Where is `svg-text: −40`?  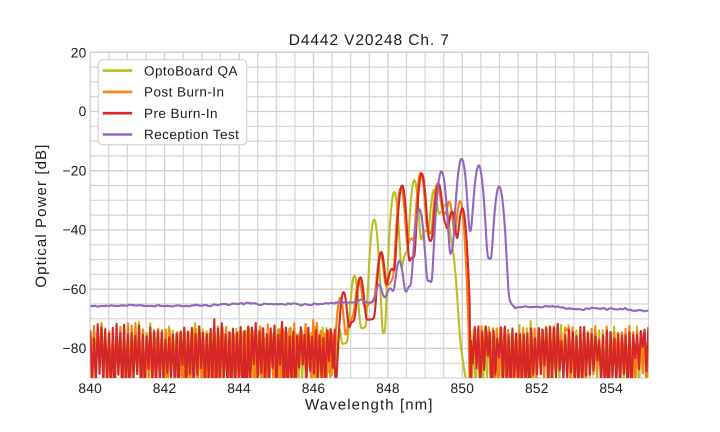 svg-text: −40 is located at coordinates (74, 230).